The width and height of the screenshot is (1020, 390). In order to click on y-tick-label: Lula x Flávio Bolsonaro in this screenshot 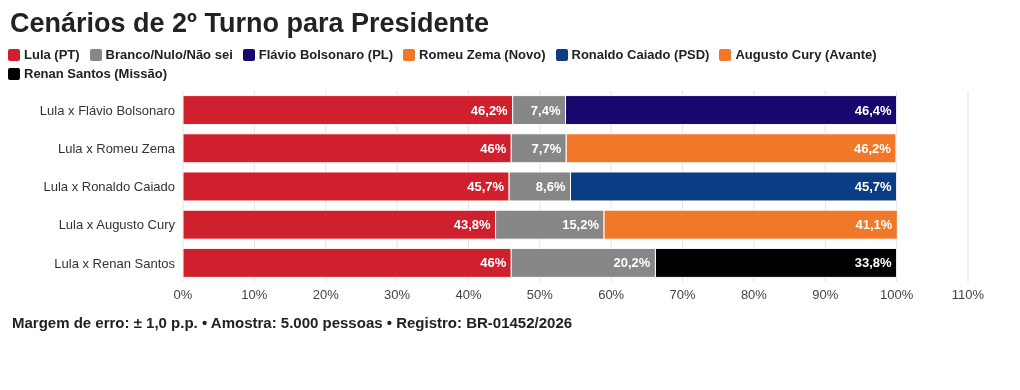, I will do `click(107, 110)`.